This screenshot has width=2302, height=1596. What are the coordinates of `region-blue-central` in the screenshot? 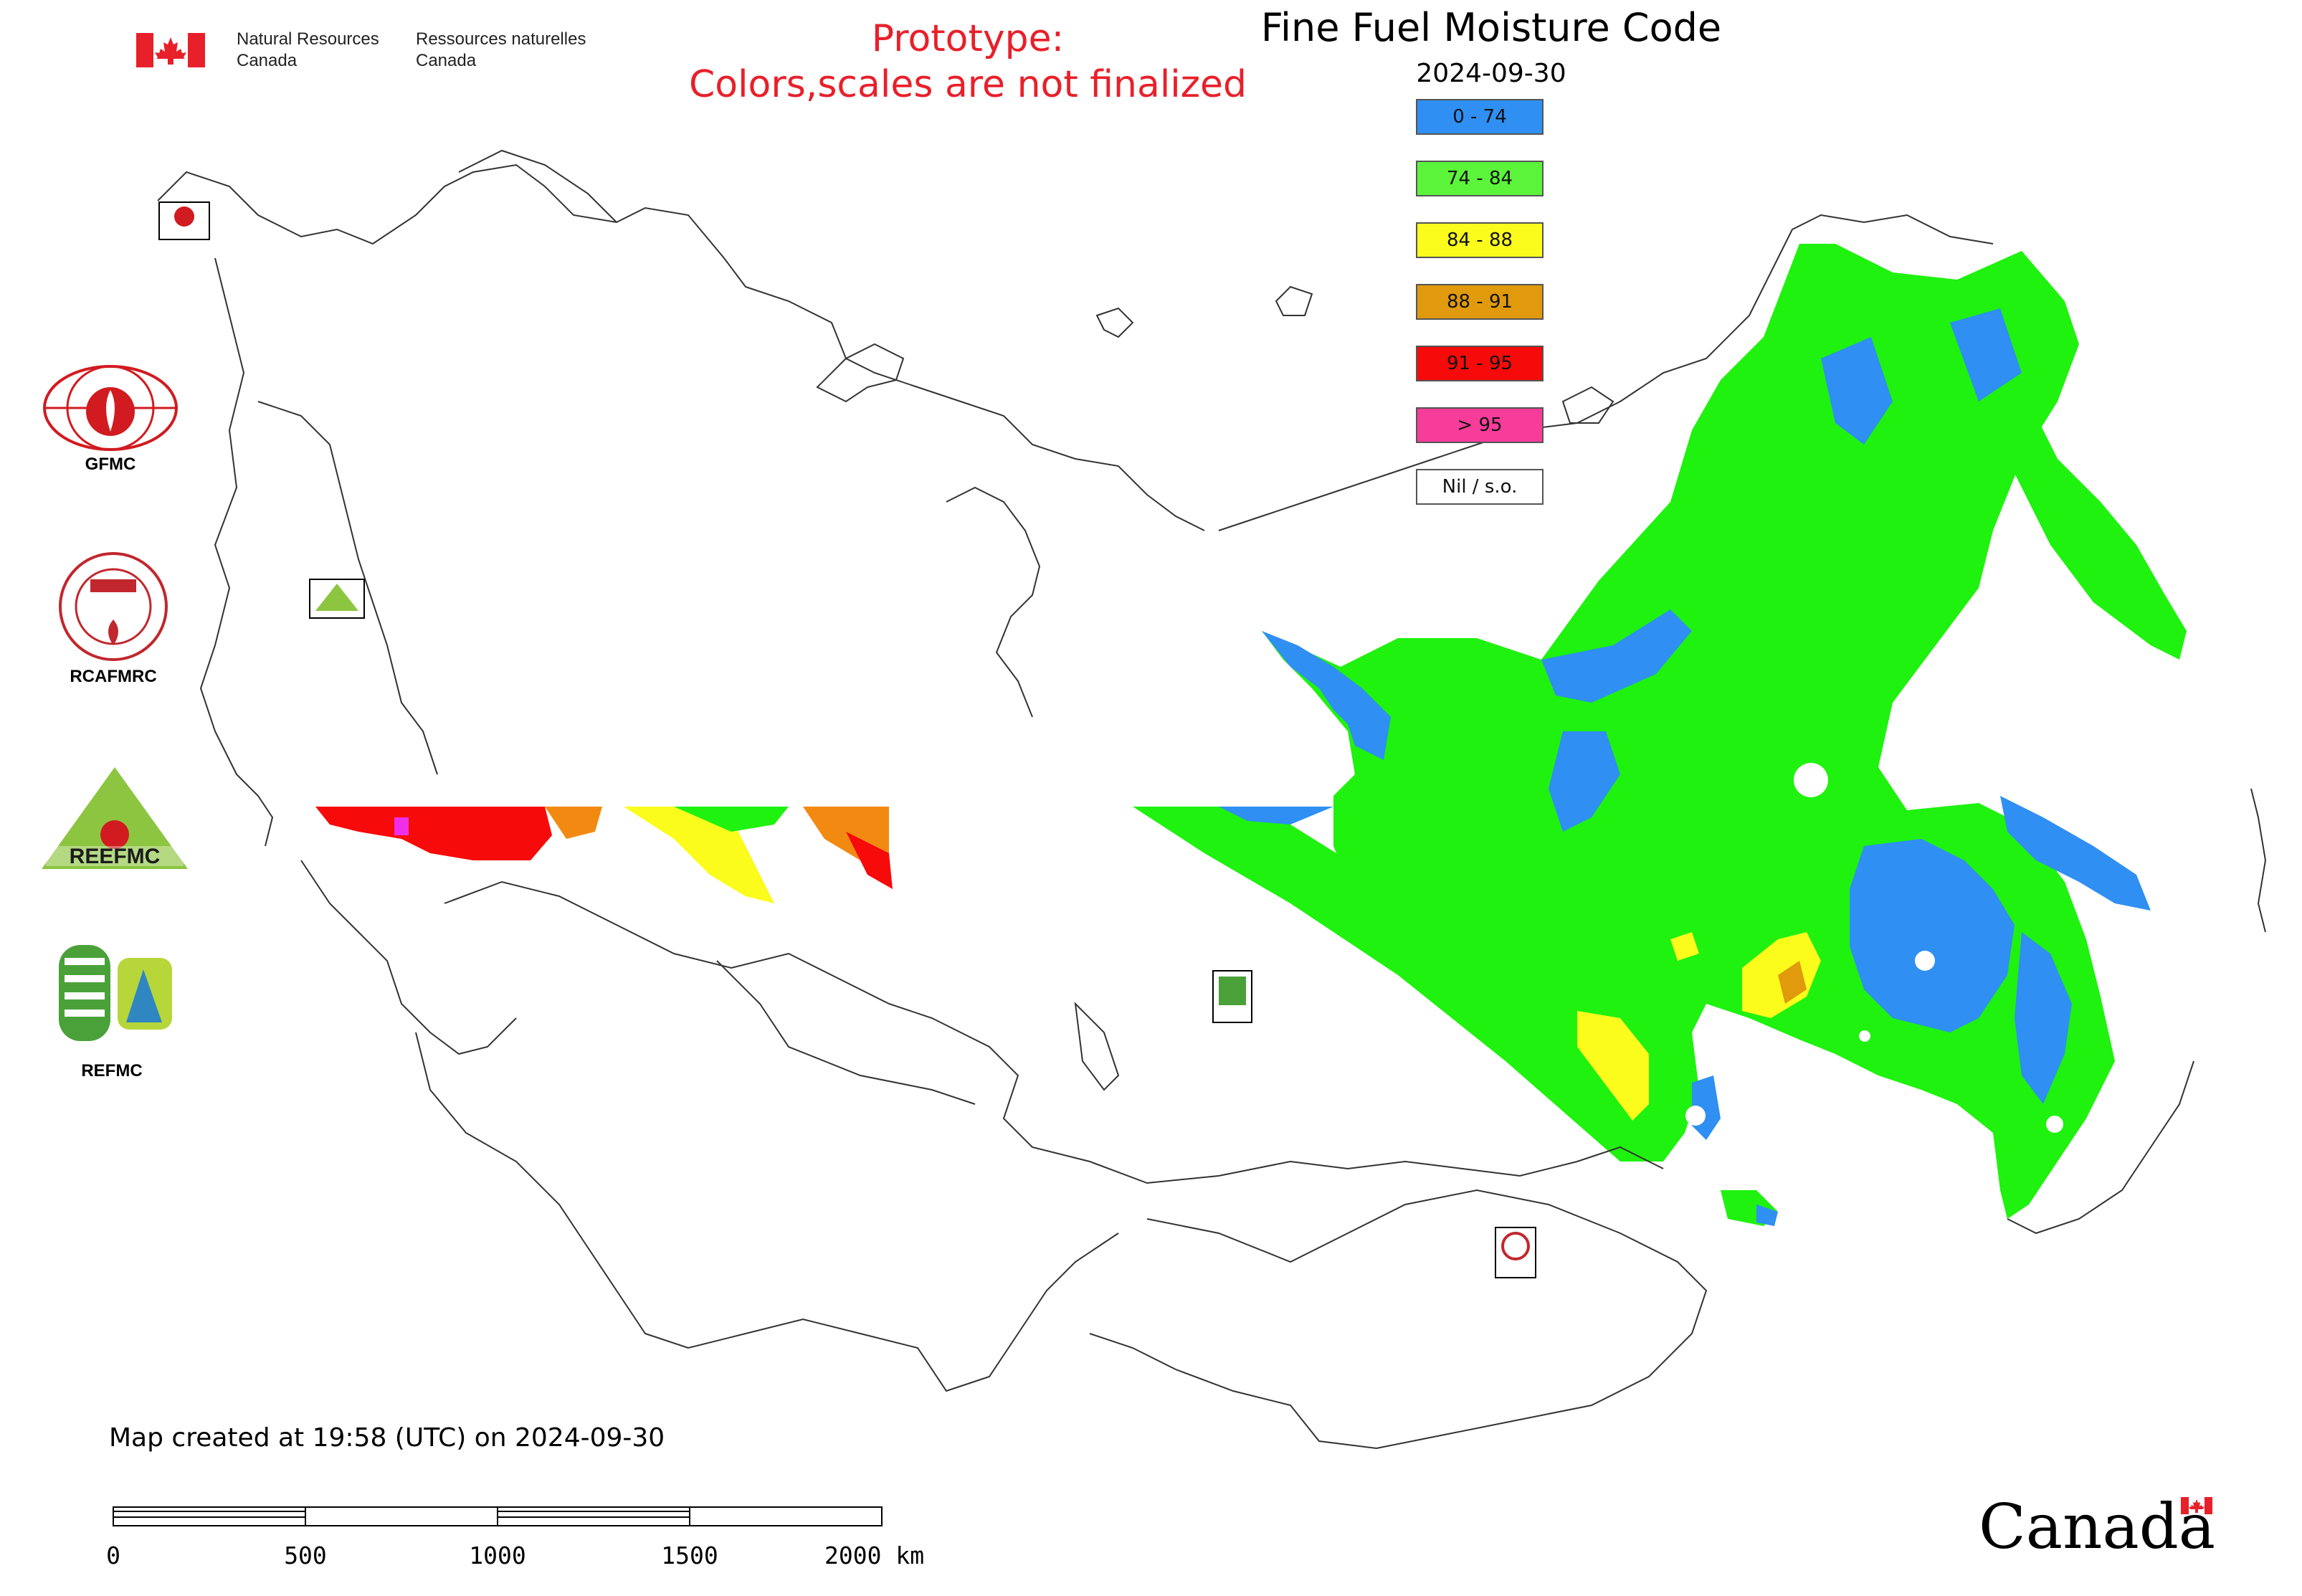 It's located at (1617, 656).